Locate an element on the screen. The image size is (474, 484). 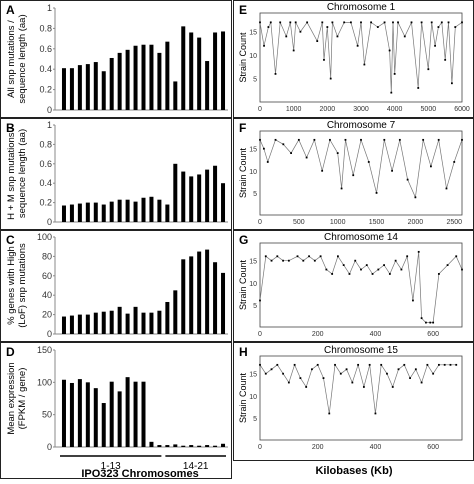
y-axis-label: % genes with High(LoF) snp mutations is located at coordinates (17, 285).